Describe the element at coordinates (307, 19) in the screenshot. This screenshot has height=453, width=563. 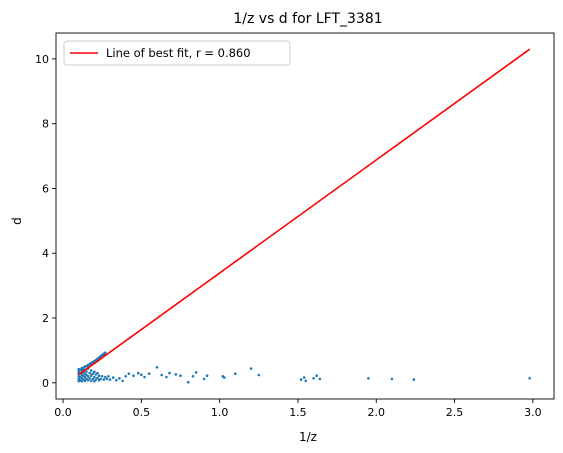
I see `chart-title: 1/z vs d for LFT_3381` at that location.